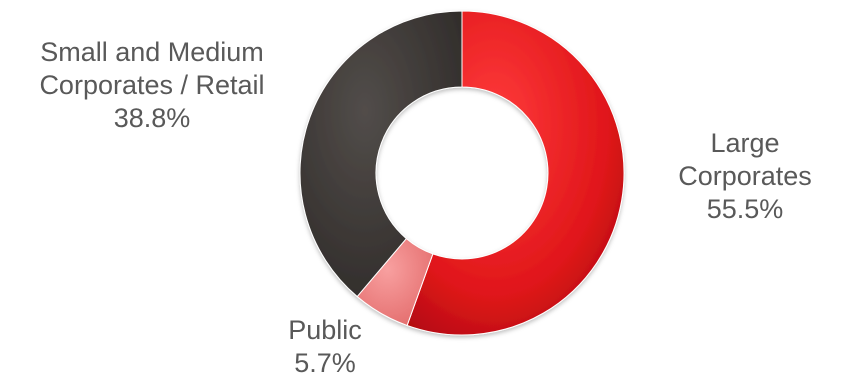 This screenshot has height=381, width=845. I want to click on slice-value-large: 55.5%, so click(745, 209).